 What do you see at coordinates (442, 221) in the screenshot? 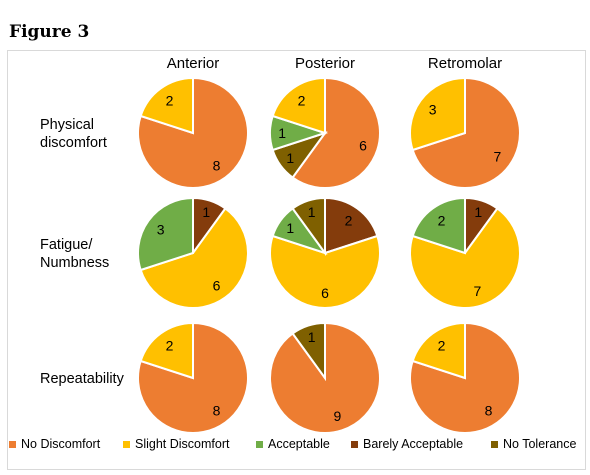
I see `data-label-fatigue-numbness-retromolar-acceptable: 2` at bounding box center [442, 221].